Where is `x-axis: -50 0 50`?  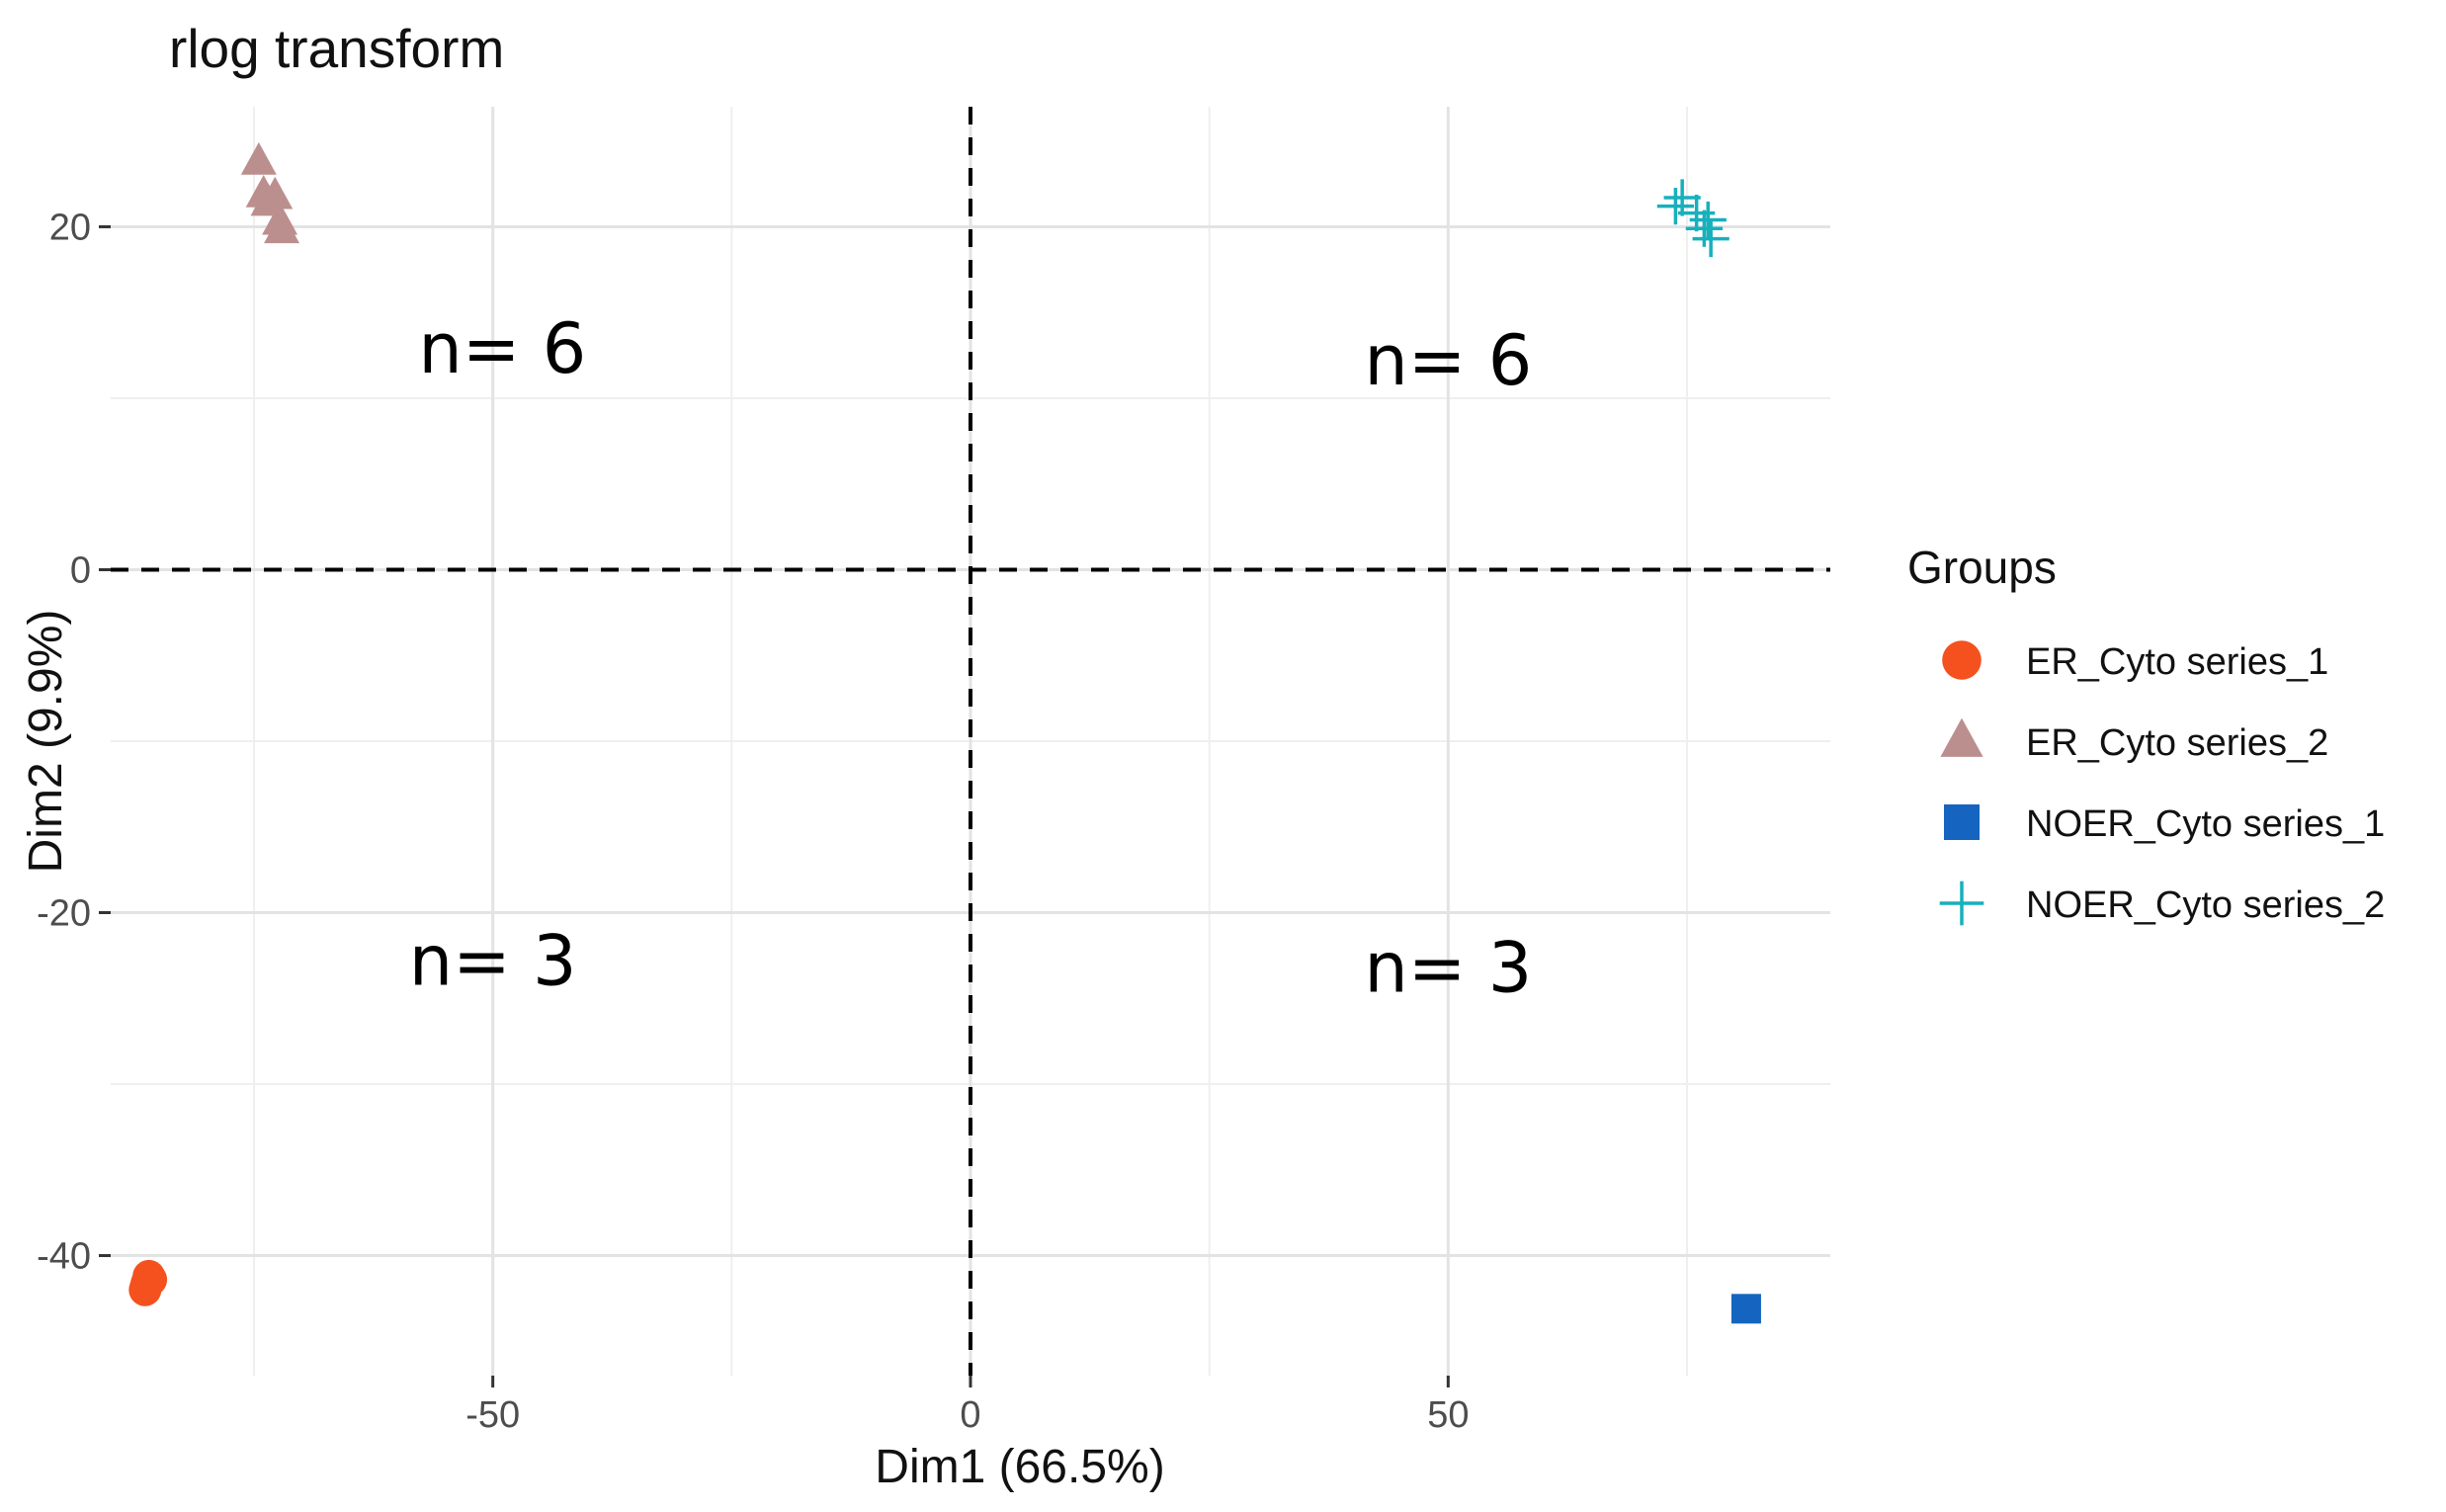
x-axis: -50 0 50 is located at coordinates (967, 1406).